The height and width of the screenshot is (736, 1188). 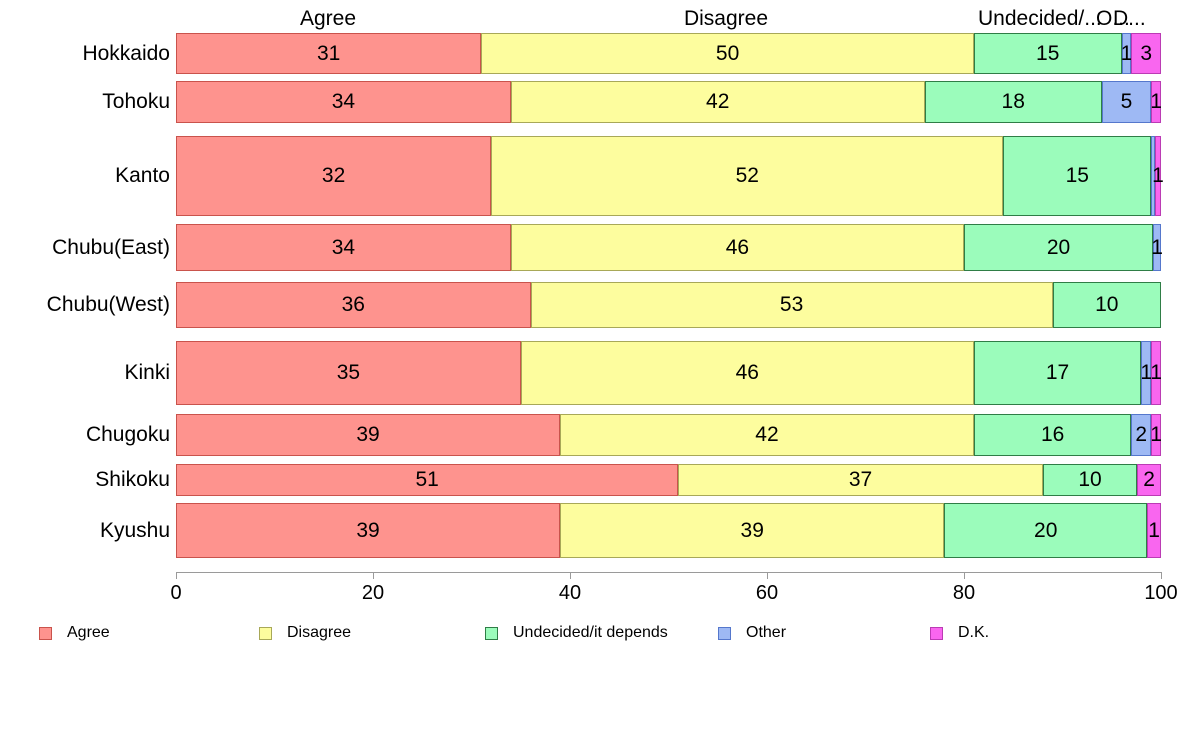 I want to click on row-label-chubu-east-: Chubu(East), so click(x=111, y=247).